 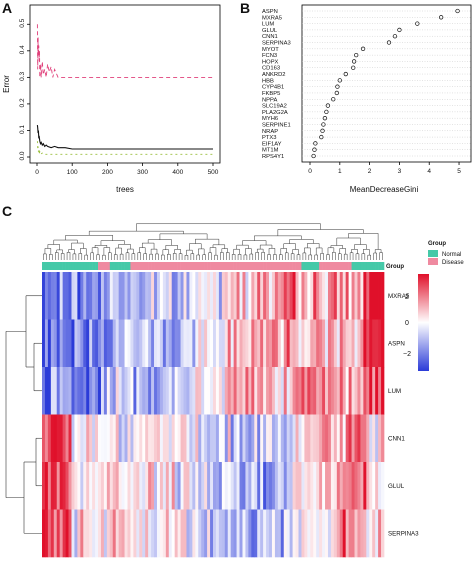 I want to click on plot-b-variable-label: HBB, so click(x=268, y=81).